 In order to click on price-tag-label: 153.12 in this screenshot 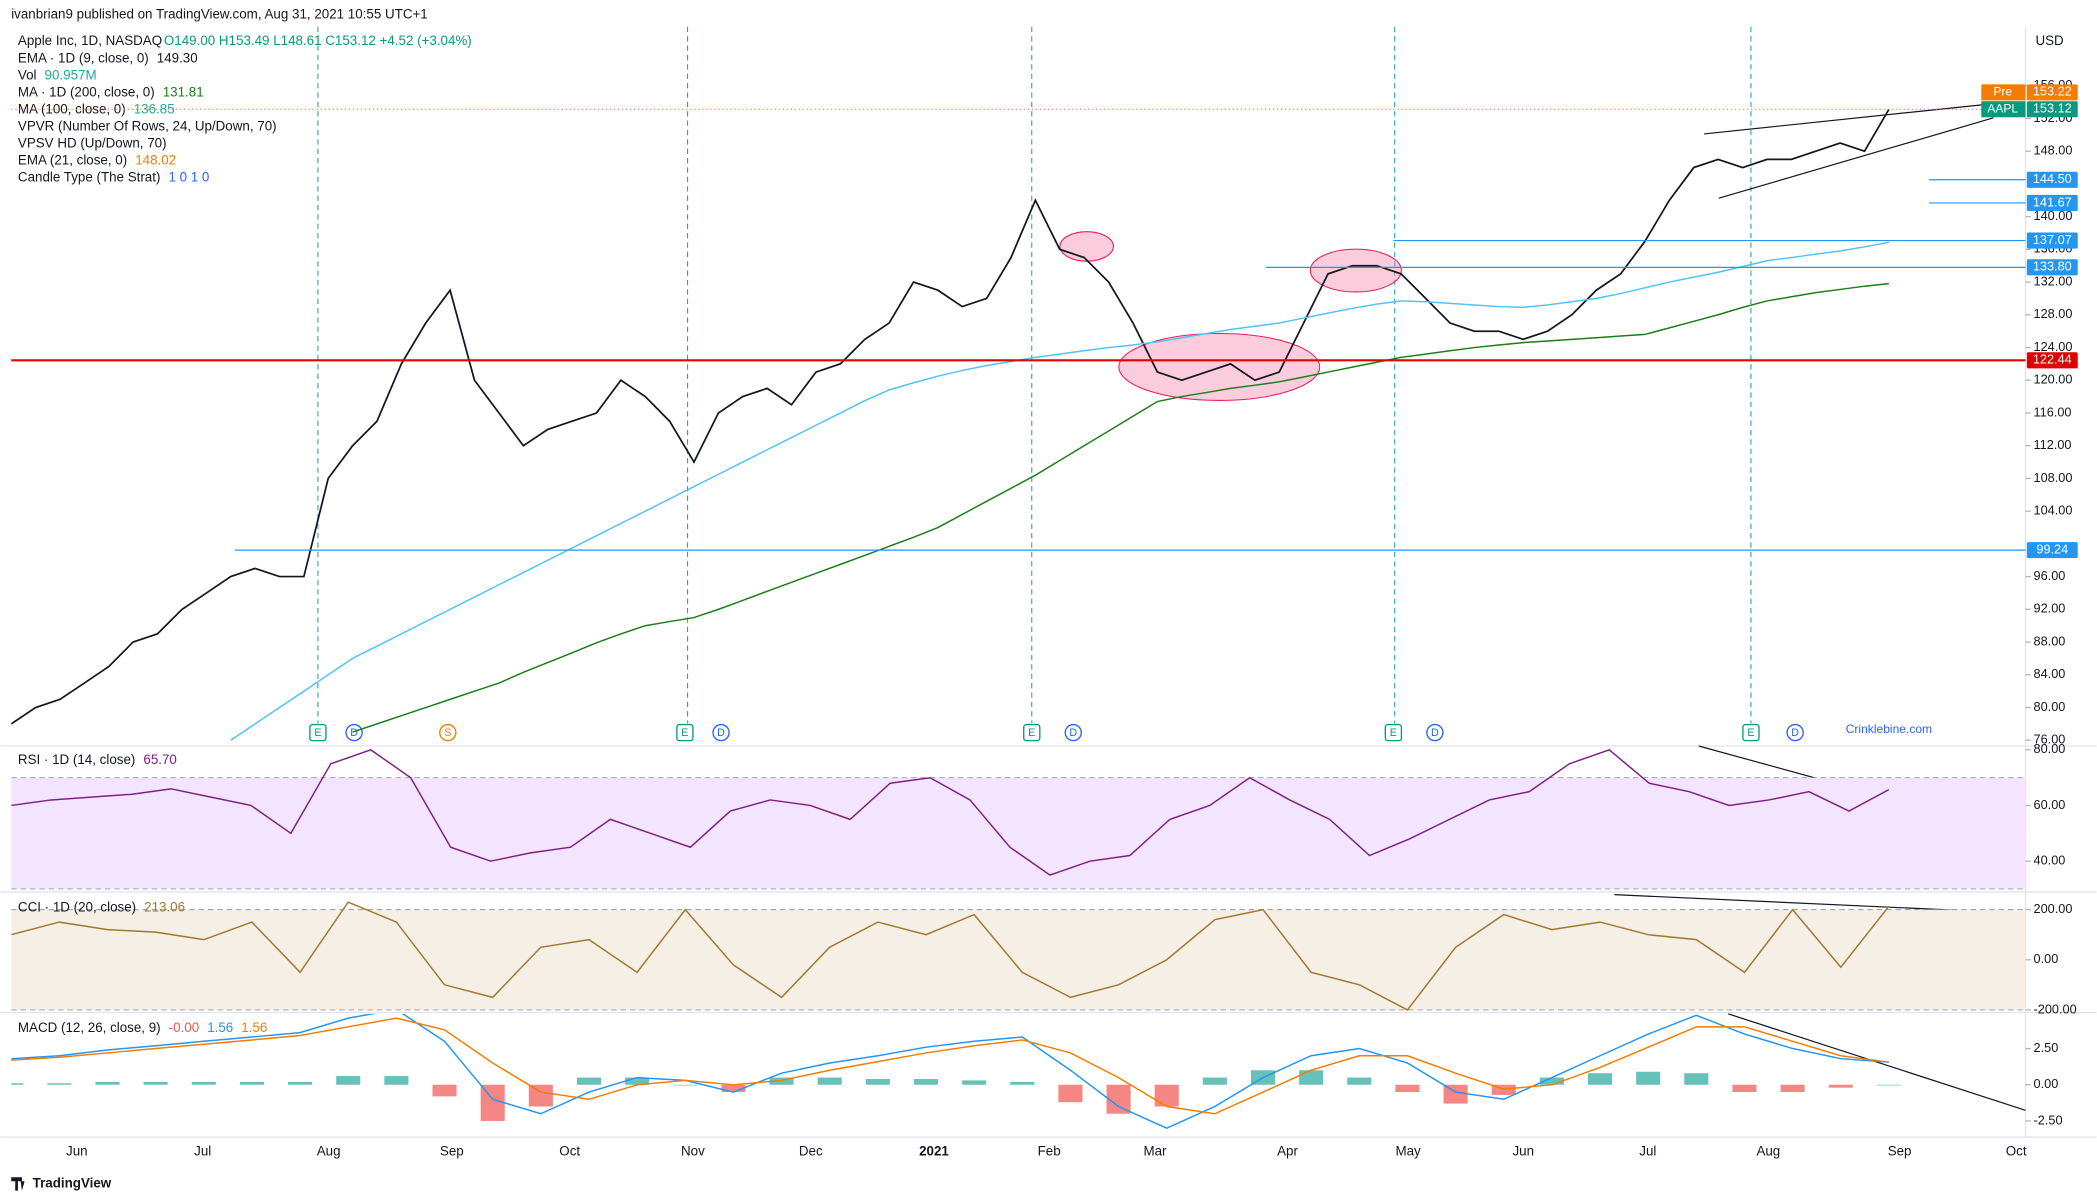, I will do `click(2052, 108)`.